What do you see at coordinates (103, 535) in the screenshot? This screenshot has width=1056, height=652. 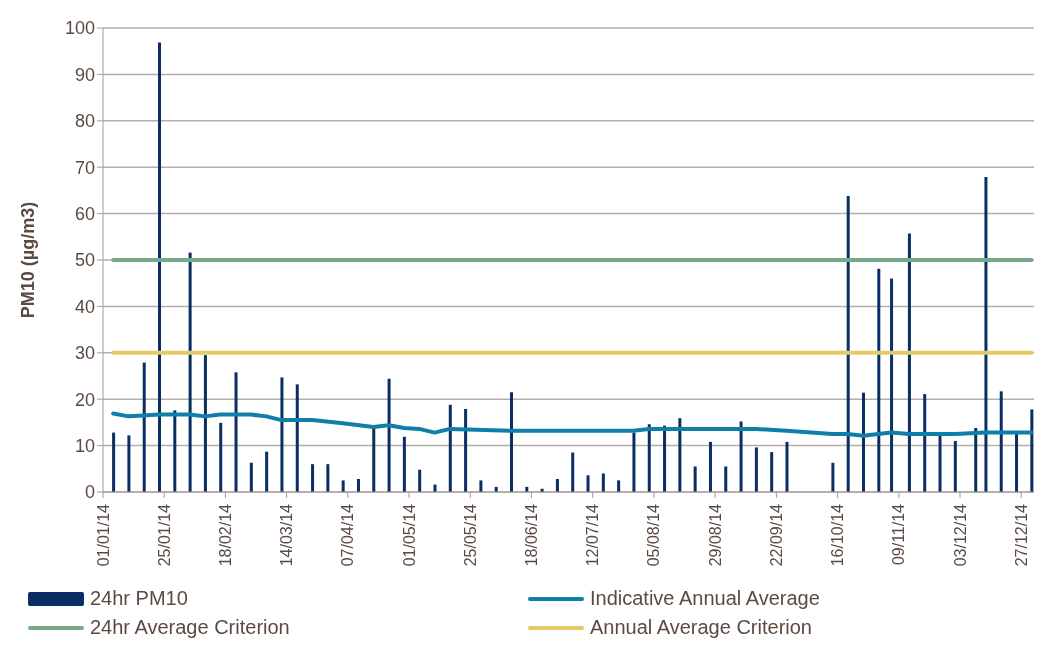 I see `x-tick-label: 01/01/14` at bounding box center [103, 535].